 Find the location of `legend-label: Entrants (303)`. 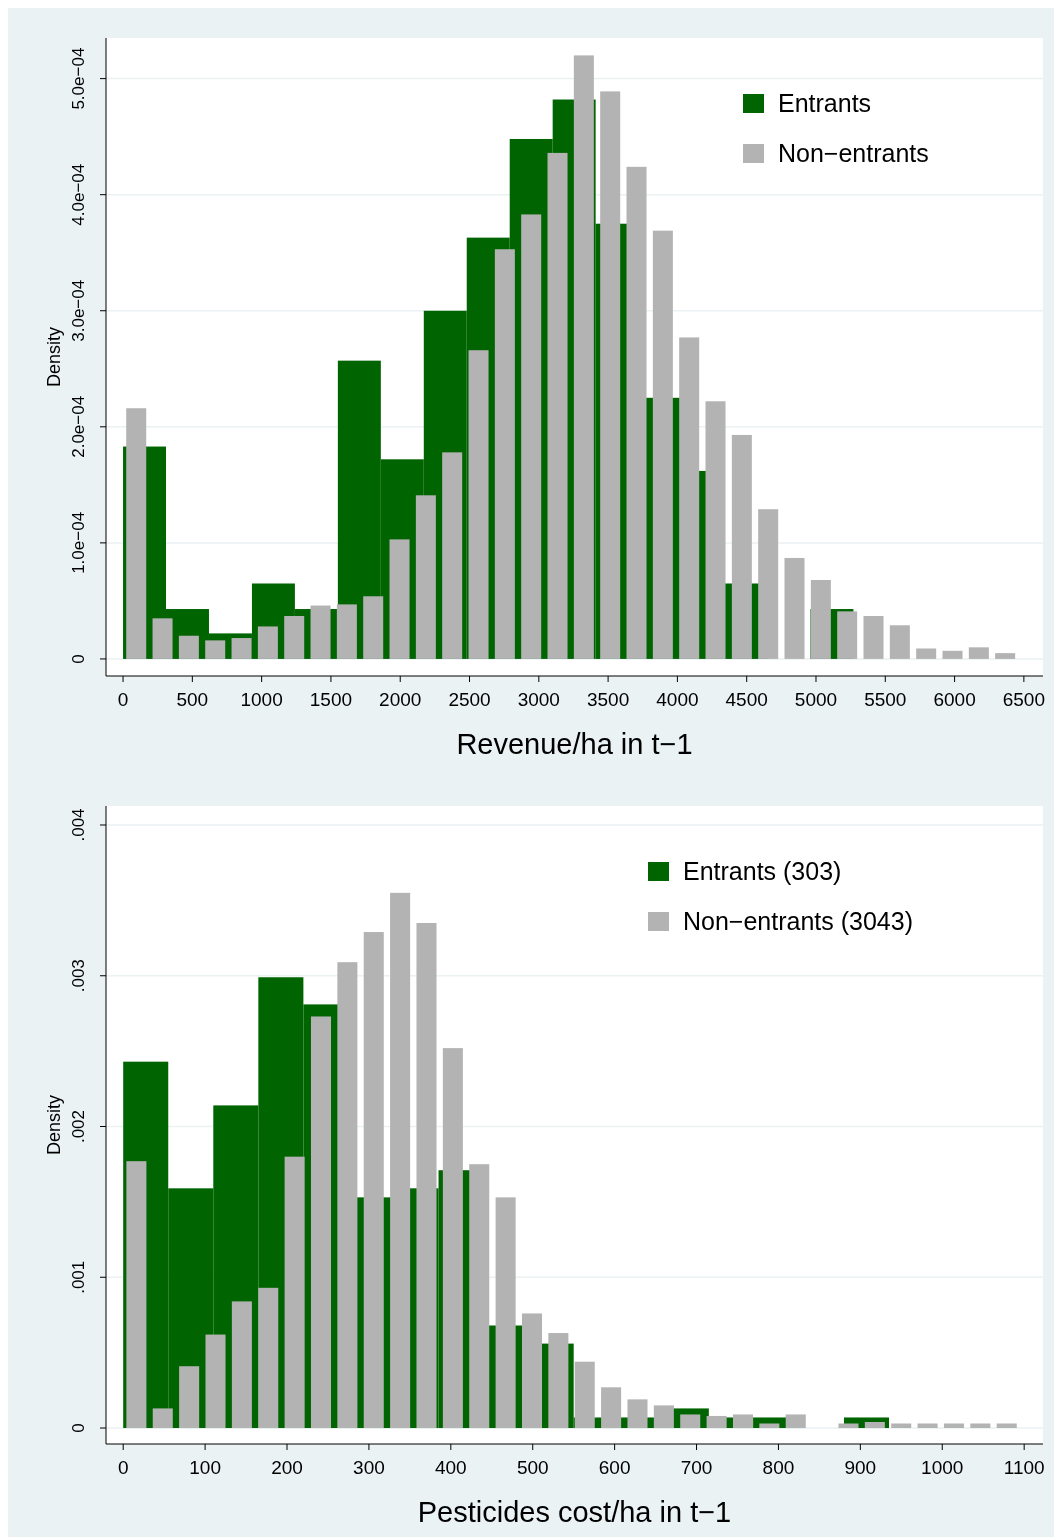

legend-label: Entrants (303) is located at coordinates (762, 871).